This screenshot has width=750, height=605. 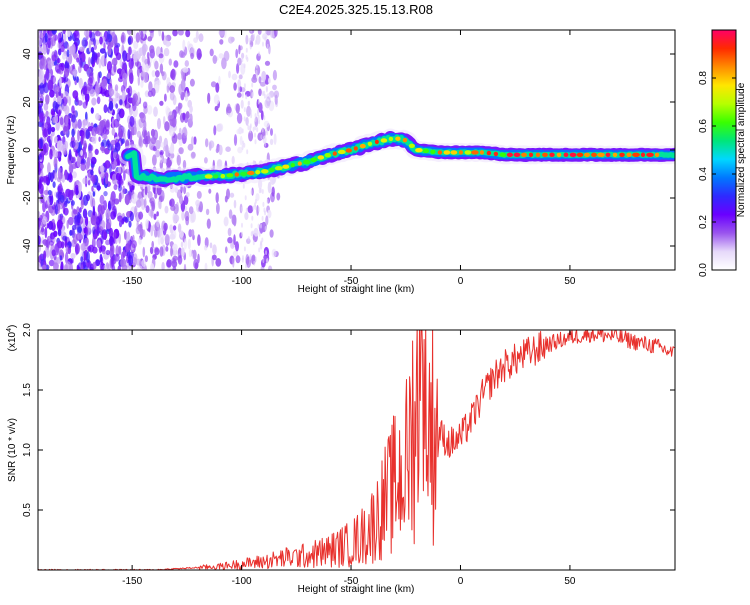 I want to click on snr-y-label: SNR (10 * v/v), so click(x=12, y=450).